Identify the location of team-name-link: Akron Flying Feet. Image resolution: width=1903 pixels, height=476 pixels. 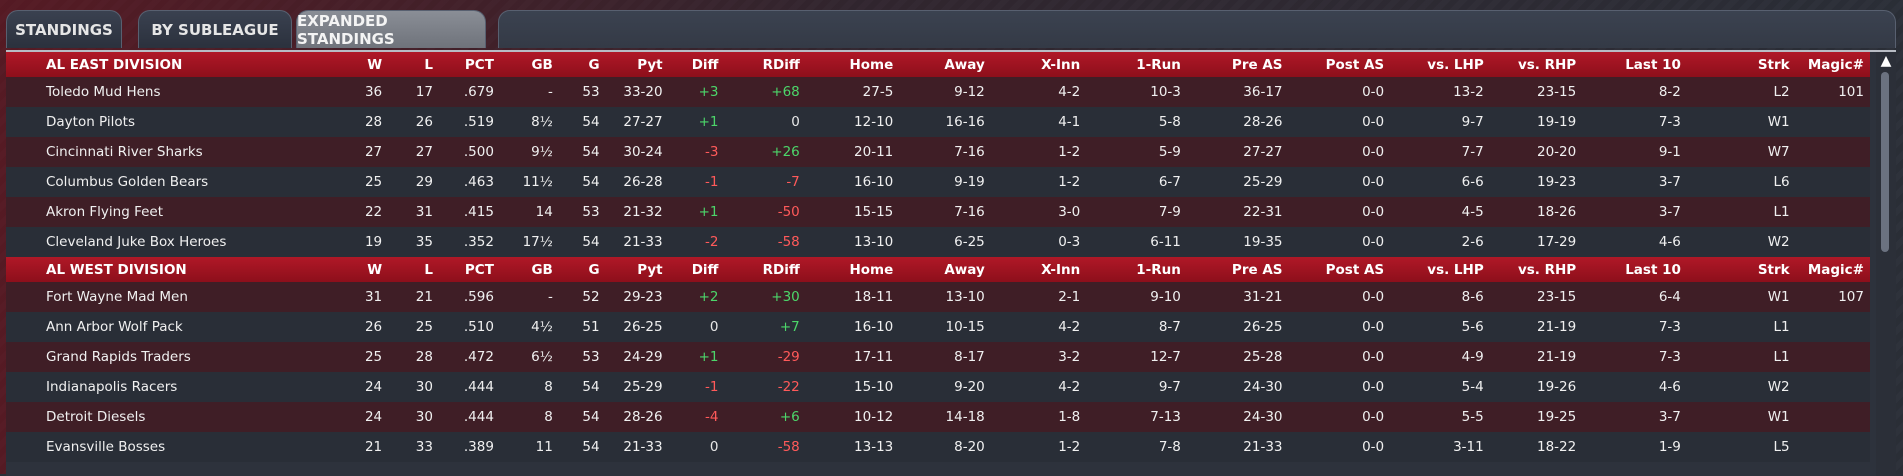
(179, 212).